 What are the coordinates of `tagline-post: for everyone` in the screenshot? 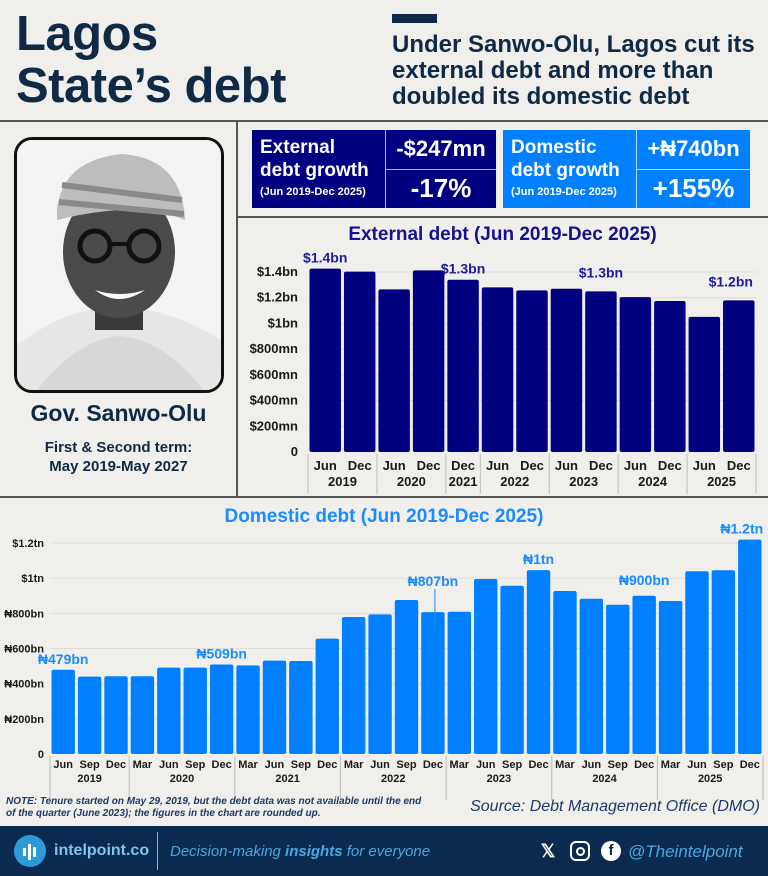 It's located at (386, 851).